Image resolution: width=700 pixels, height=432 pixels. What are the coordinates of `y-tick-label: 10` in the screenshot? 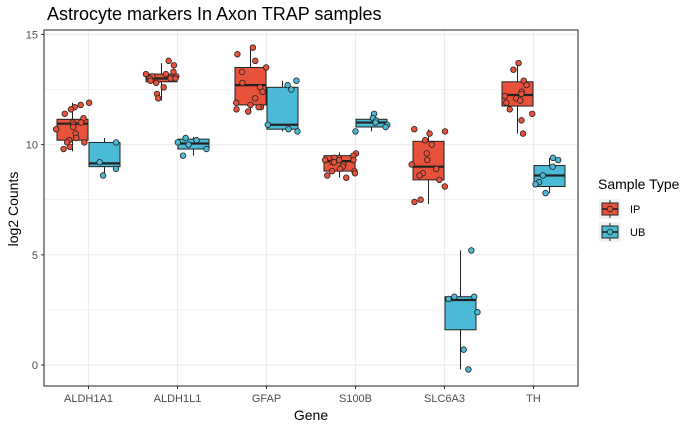 It's located at (32, 146).